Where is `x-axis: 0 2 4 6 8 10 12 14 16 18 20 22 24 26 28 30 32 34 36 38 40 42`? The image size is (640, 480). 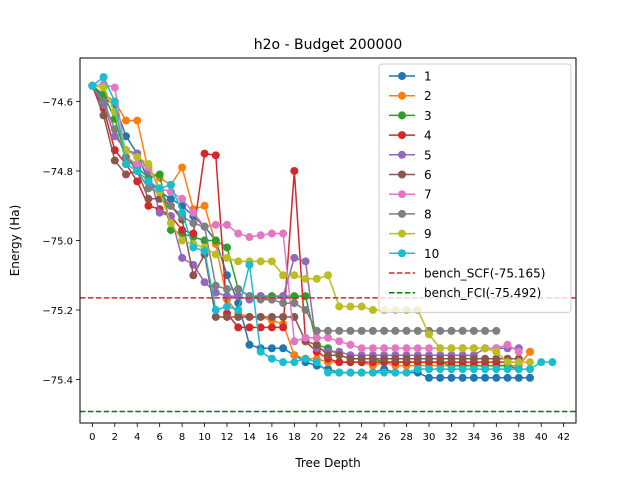 x-axis: 0 2 4 6 8 10 12 14 16 18 20 22 24 26 28 30 32 34 36 38 40 42 is located at coordinates (329, 433).